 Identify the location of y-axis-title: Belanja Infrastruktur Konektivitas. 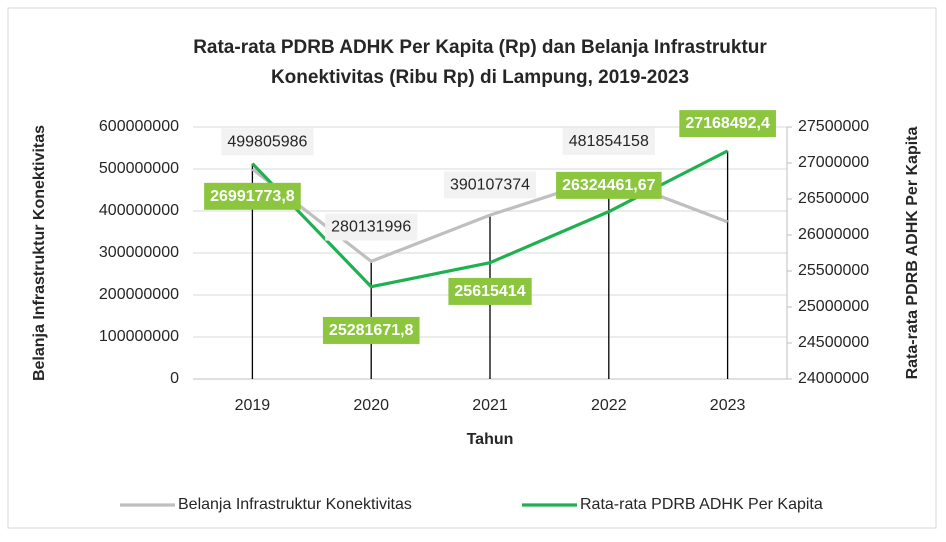
(39, 253).